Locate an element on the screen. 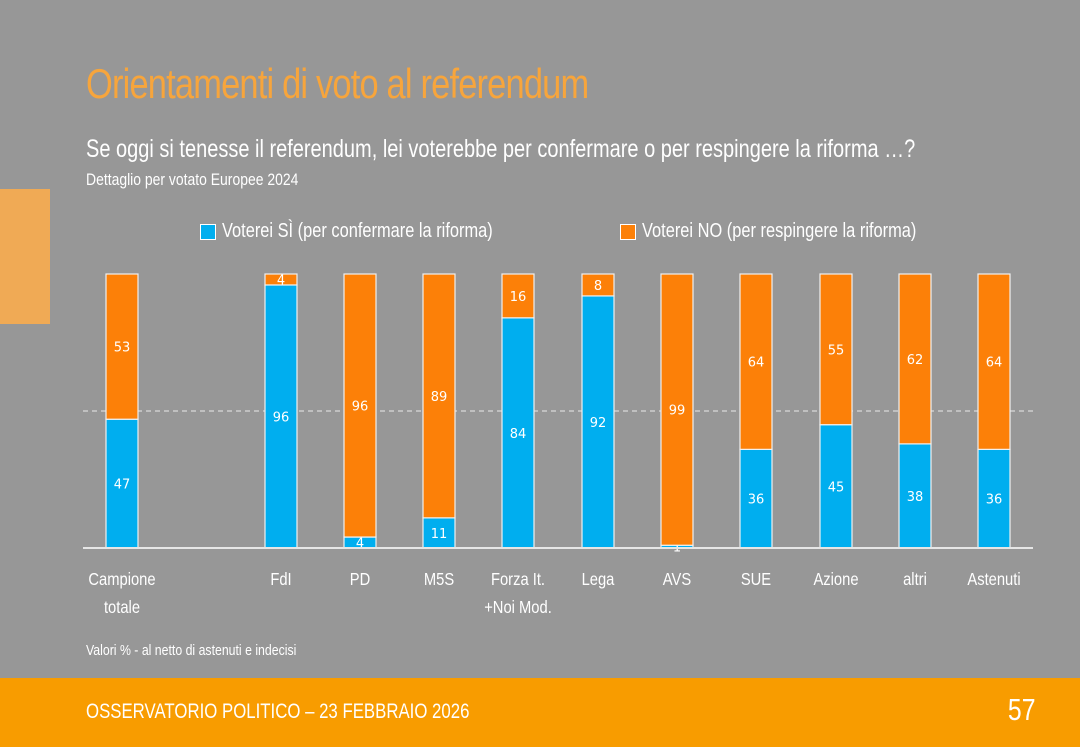 The height and width of the screenshot is (747, 1080). category-label: PD is located at coordinates (360, 580).